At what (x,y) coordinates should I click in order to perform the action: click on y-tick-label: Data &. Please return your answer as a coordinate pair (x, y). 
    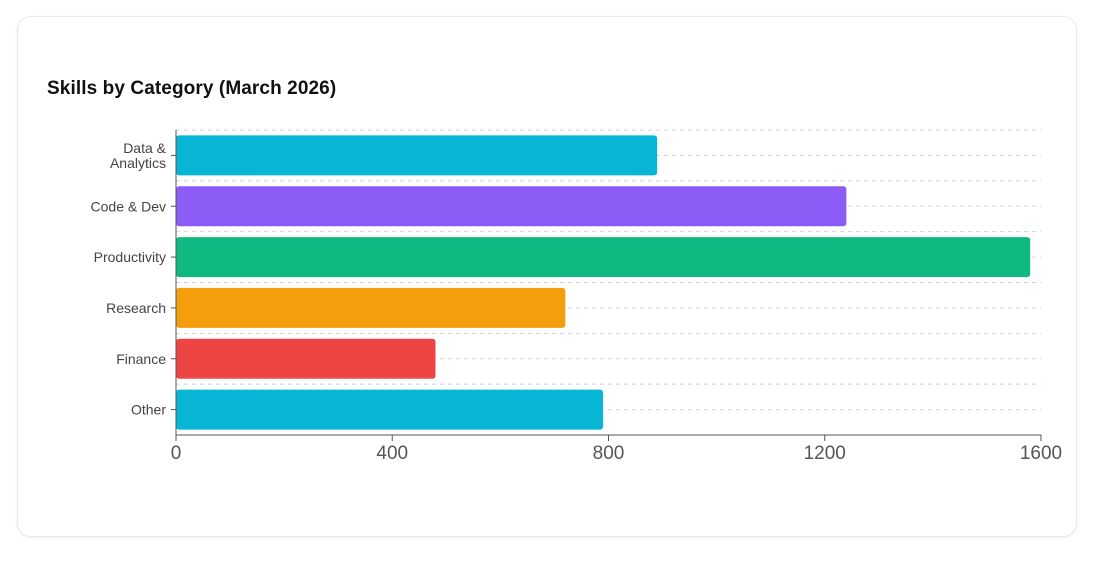
    Looking at the image, I should click on (144, 148).